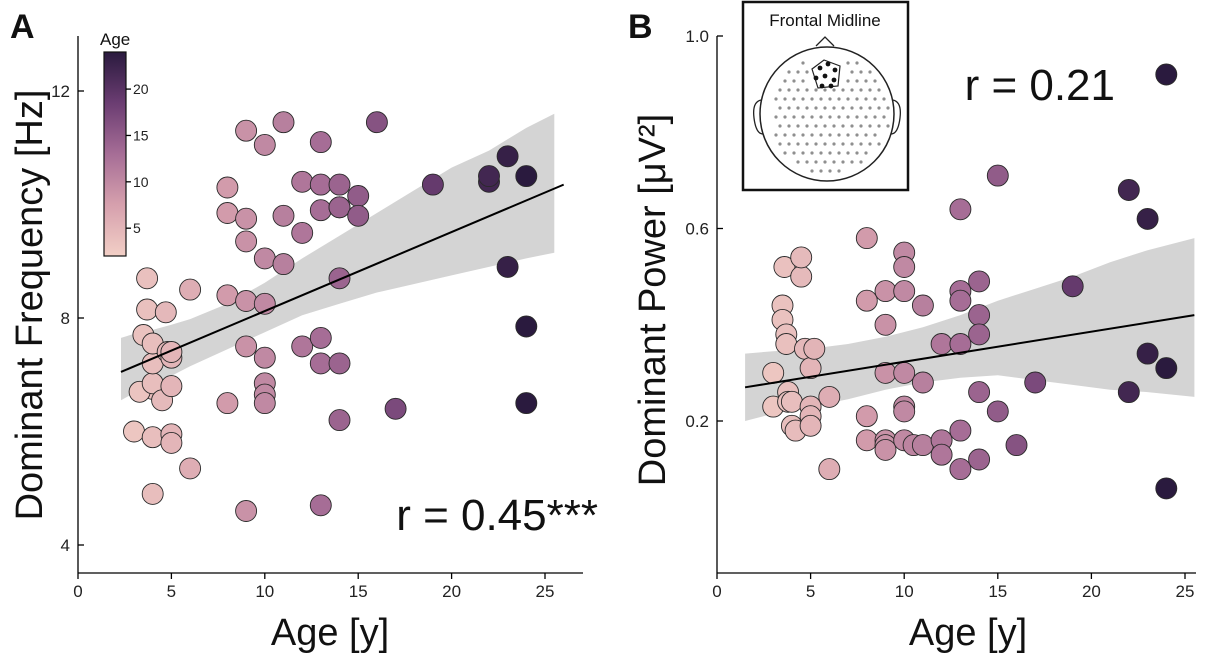  What do you see at coordinates (115, 39) in the screenshot?
I see `colorbar-title: Age` at bounding box center [115, 39].